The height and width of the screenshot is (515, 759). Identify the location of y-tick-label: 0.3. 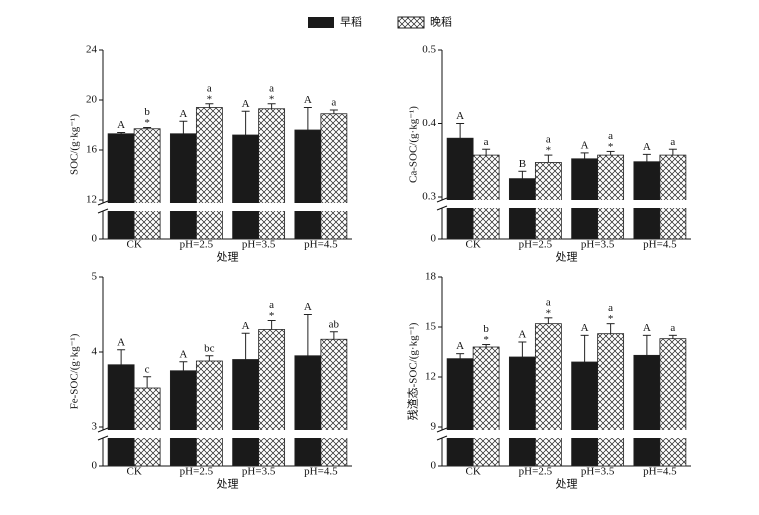
(429, 197).